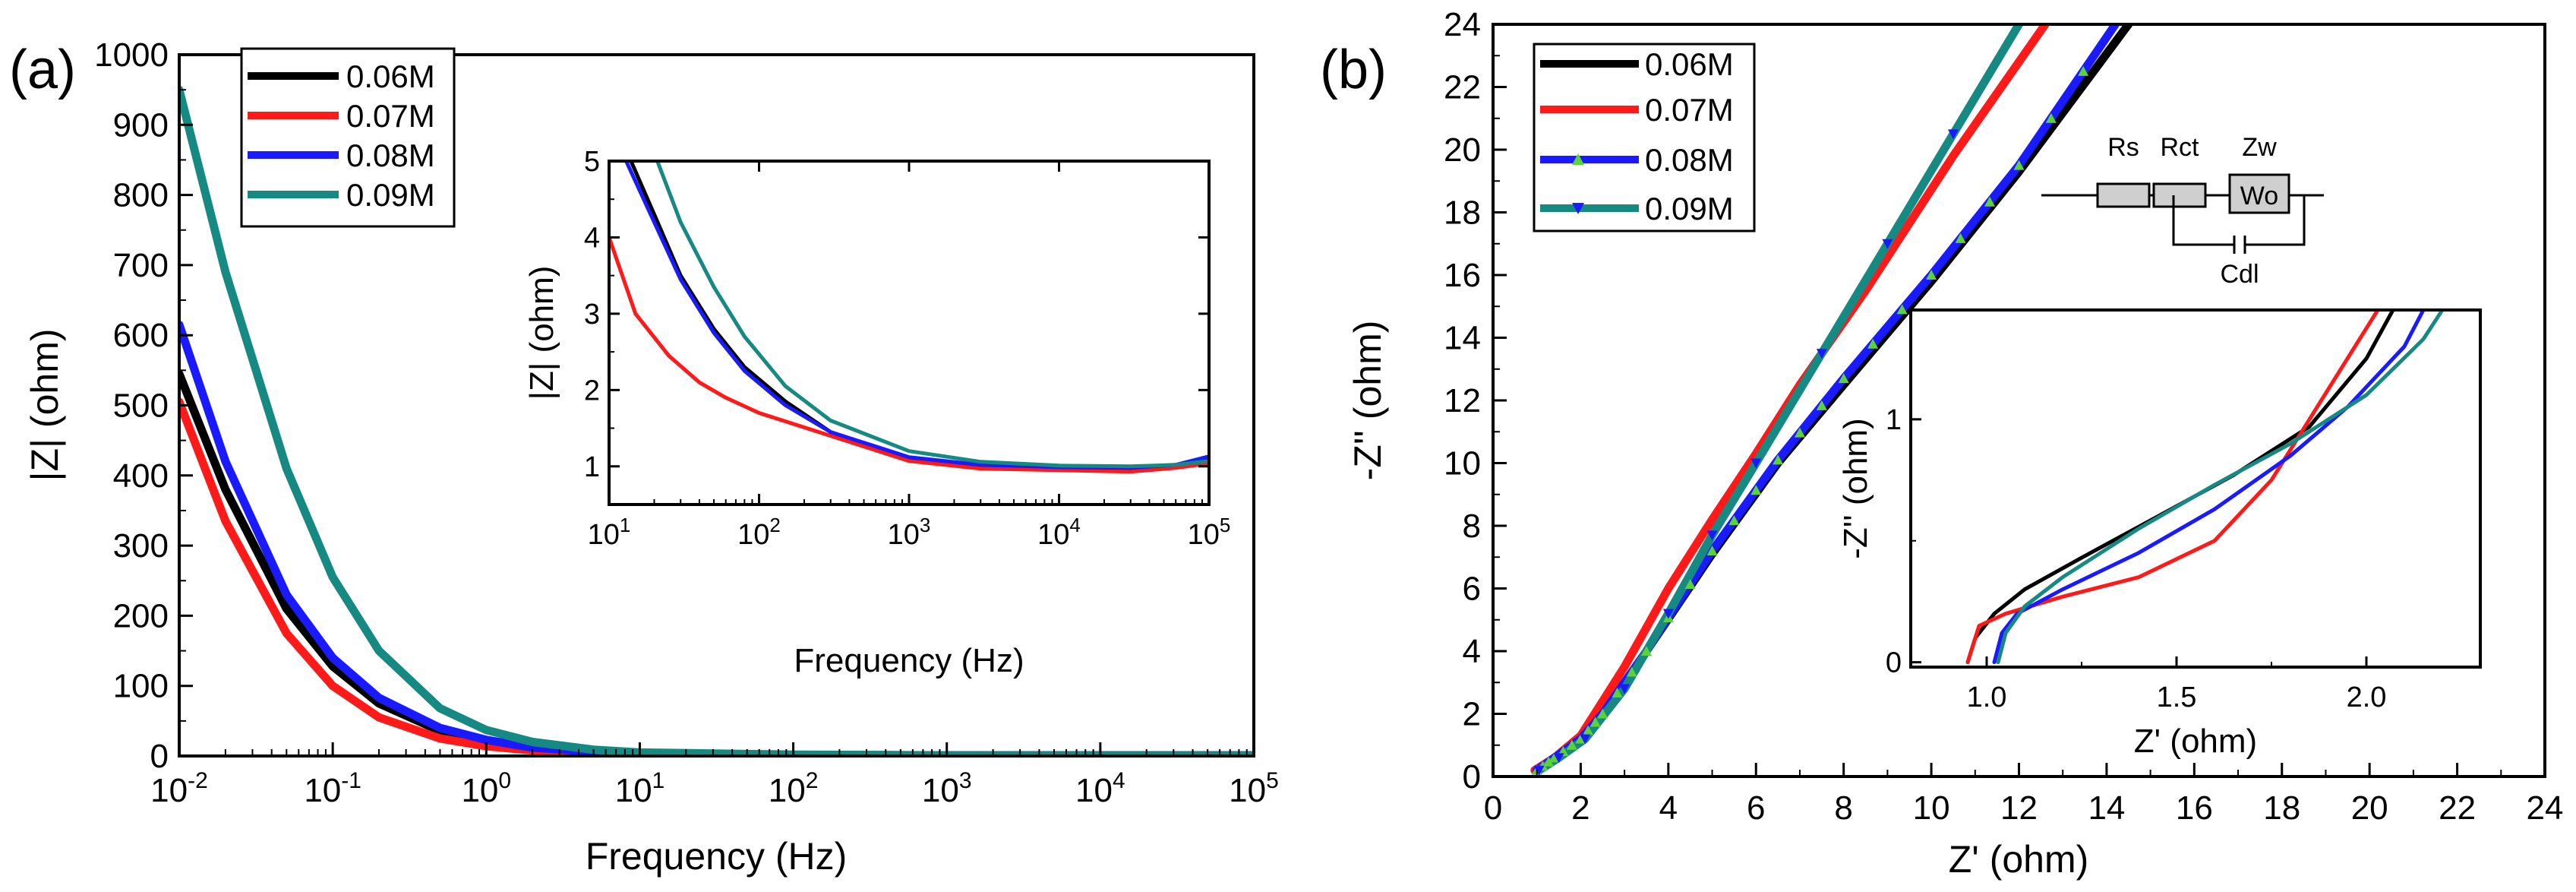 Image resolution: width=2576 pixels, height=892 pixels. What do you see at coordinates (1472, 526) in the screenshot?
I see `panel-b-y-tick-label: 8` at bounding box center [1472, 526].